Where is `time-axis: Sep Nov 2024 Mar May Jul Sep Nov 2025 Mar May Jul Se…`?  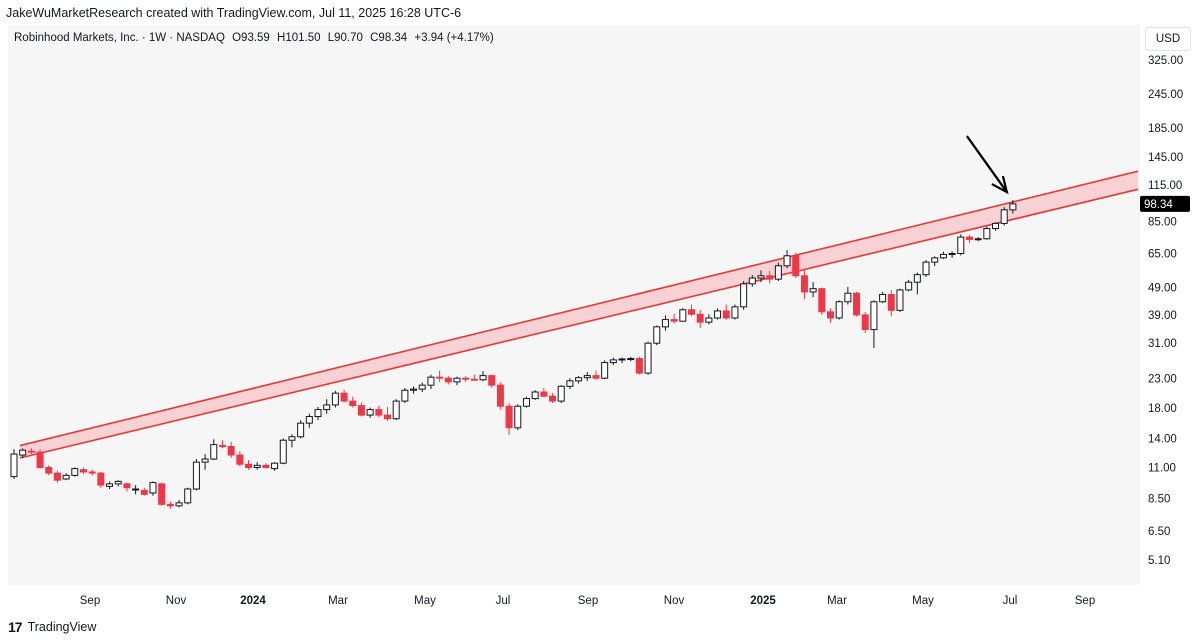
time-axis: Sep Nov 2024 Mar May Jul Sep Nov 2025 Mar May Jul Se… is located at coordinates (574, 599).